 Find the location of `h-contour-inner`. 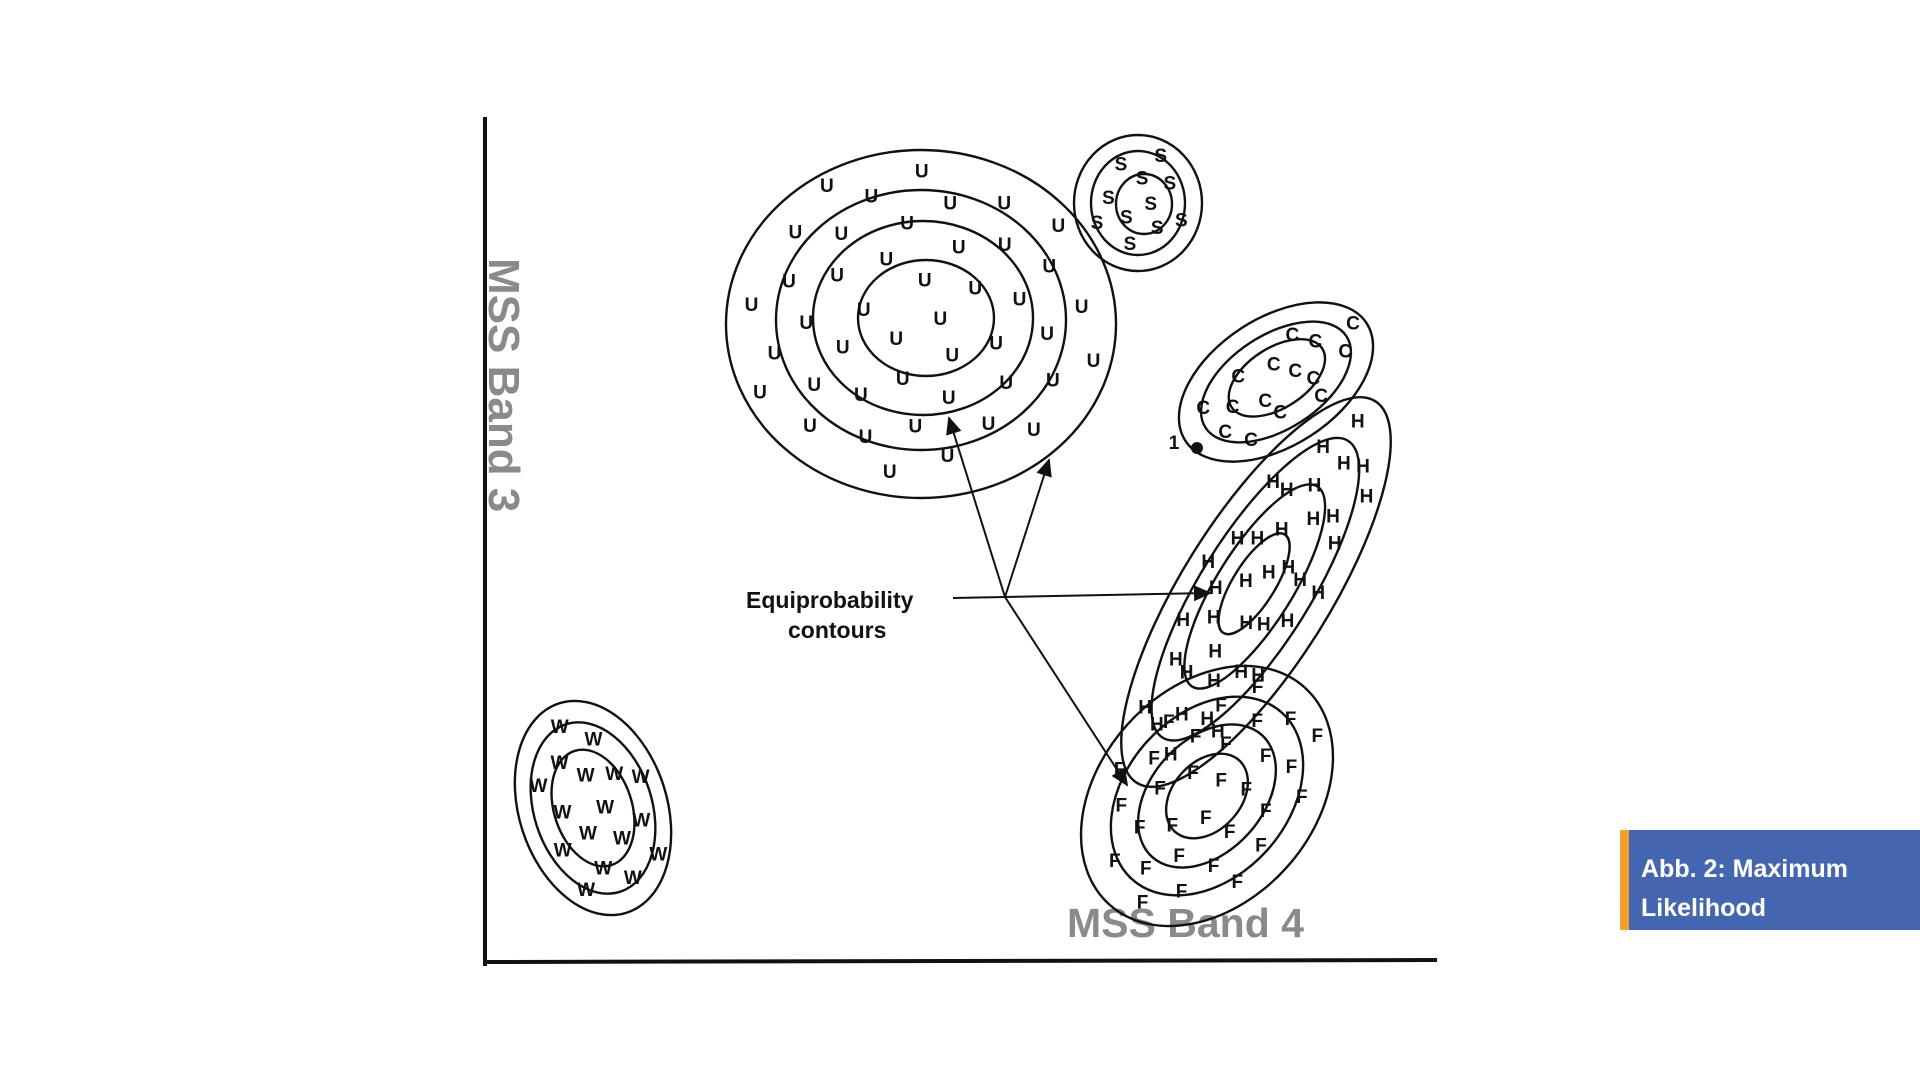

h-contour-inner is located at coordinates (1254, 584).